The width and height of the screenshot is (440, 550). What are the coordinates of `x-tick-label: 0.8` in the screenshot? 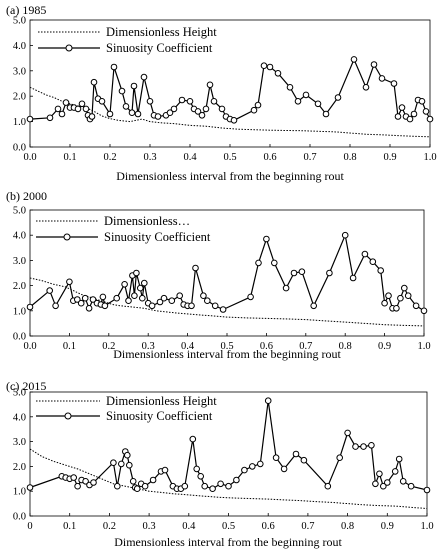 It's located at (349, 157).